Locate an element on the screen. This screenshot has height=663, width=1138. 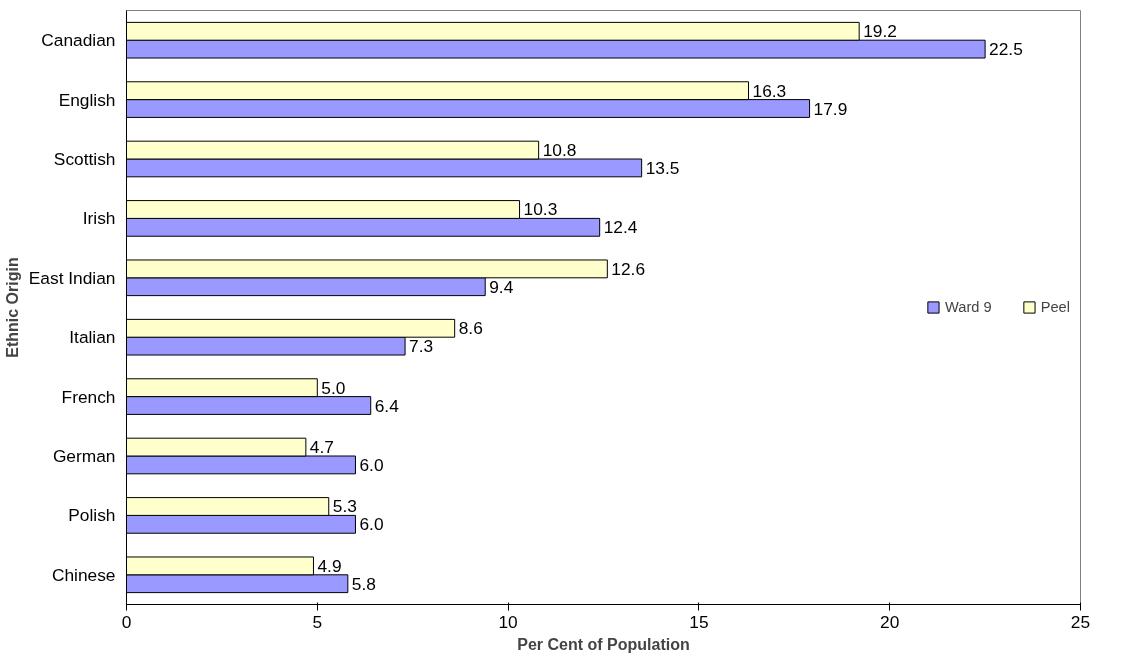
data-label: 4.7 is located at coordinates (321, 447).